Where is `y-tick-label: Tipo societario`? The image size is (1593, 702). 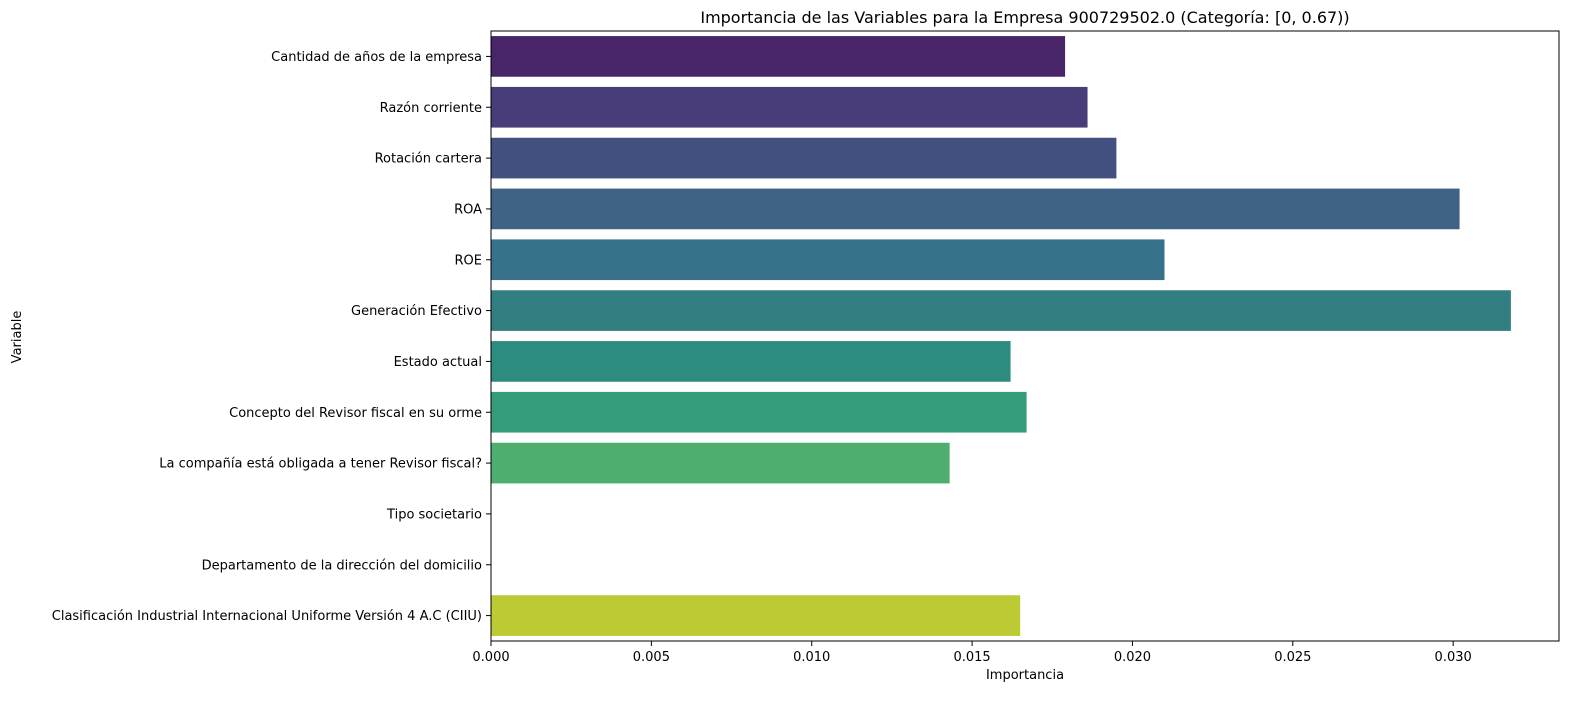 y-tick-label: Tipo societario is located at coordinates (434, 514).